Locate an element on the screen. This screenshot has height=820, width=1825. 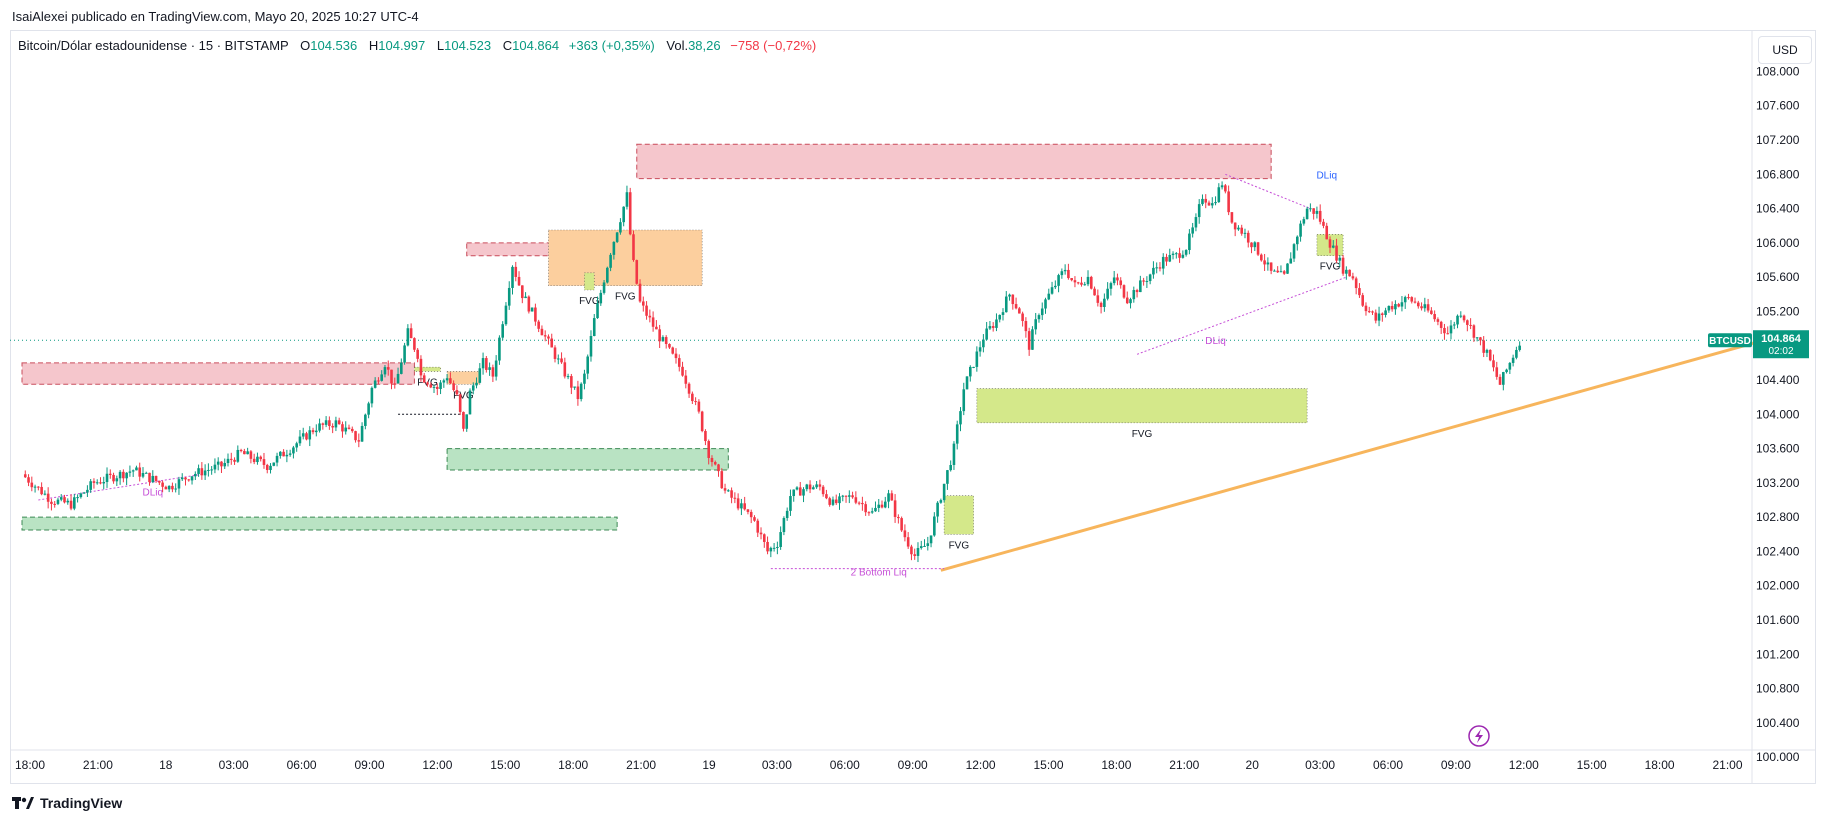
tradingview-logo-icon is located at coordinates (23, 803).